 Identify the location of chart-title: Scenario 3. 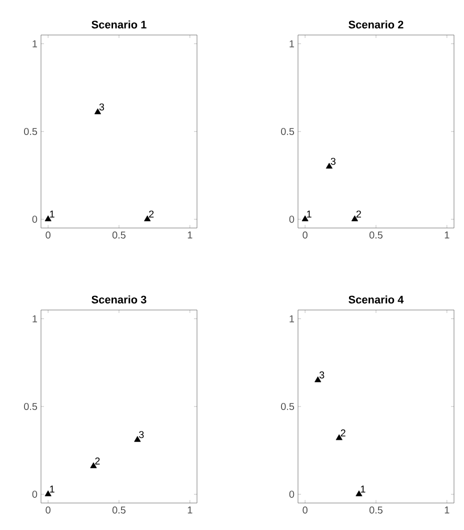
(119, 299).